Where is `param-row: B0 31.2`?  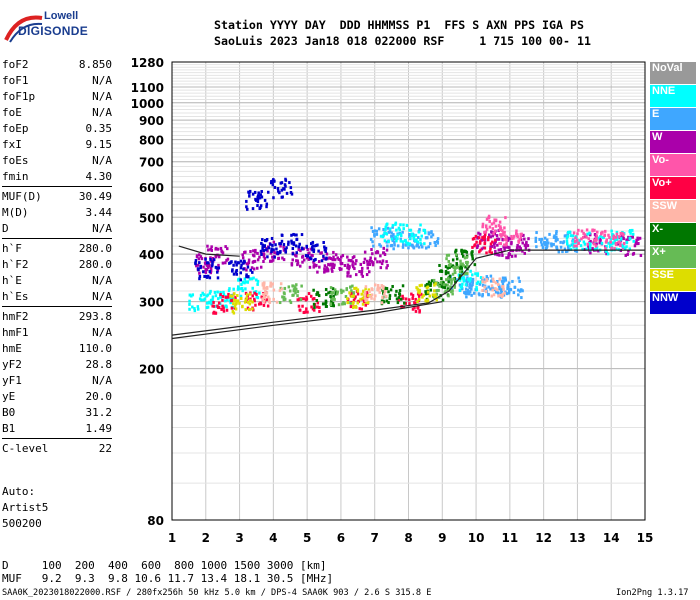 param-row: B0 31.2 is located at coordinates (57, 413).